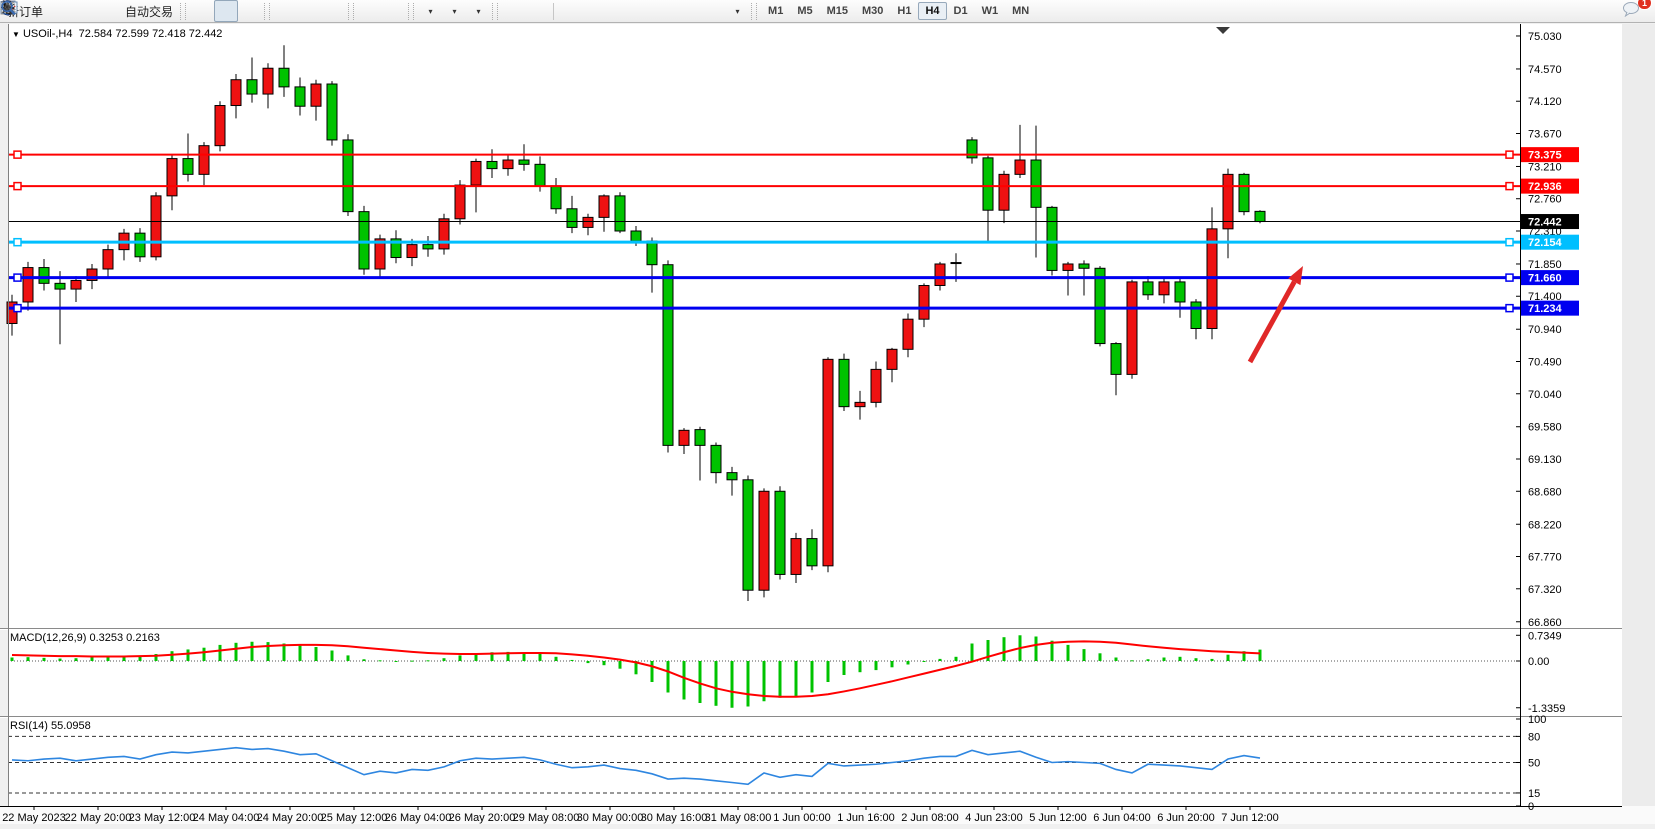 This screenshot has height=829, width=1655. I want to click on svg-text: 66.860, so click(1545, 623).